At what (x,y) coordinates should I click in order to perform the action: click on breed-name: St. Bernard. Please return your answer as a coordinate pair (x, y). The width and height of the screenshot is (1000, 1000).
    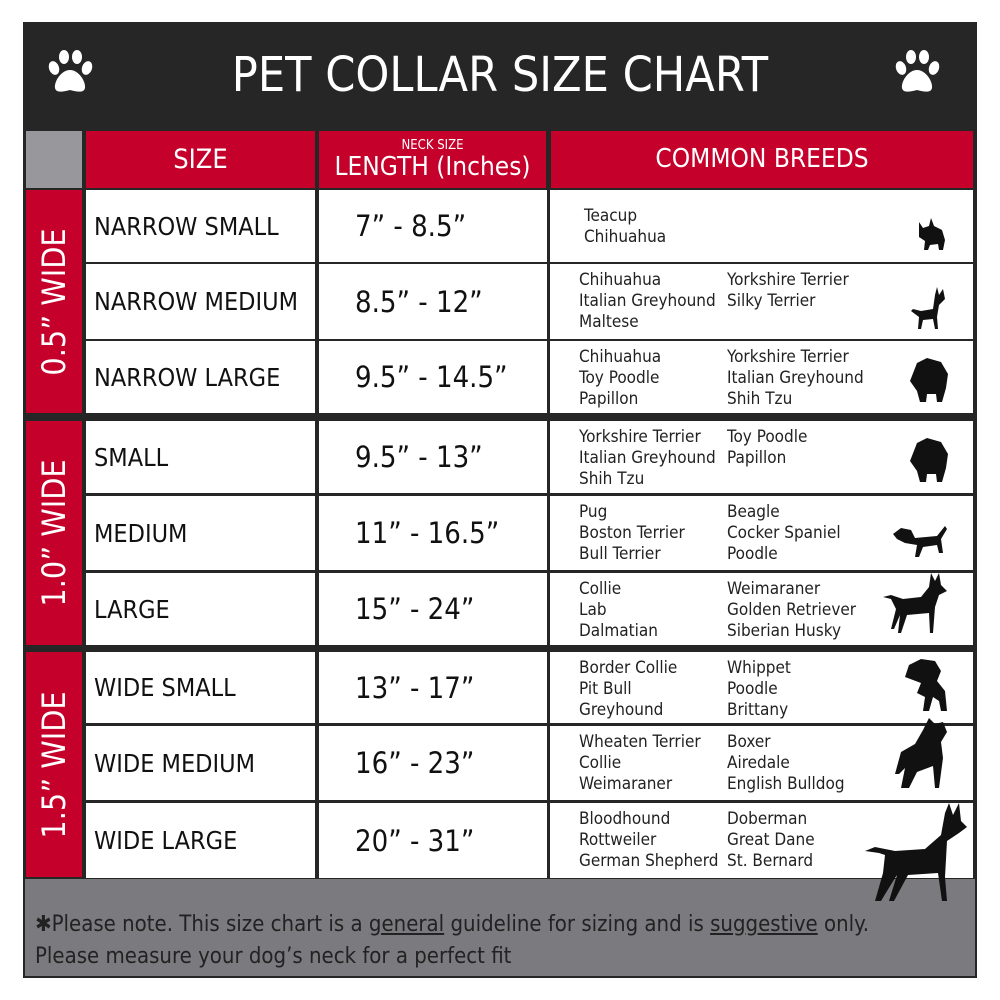
    Looking at the image, I should click on (770, 861).